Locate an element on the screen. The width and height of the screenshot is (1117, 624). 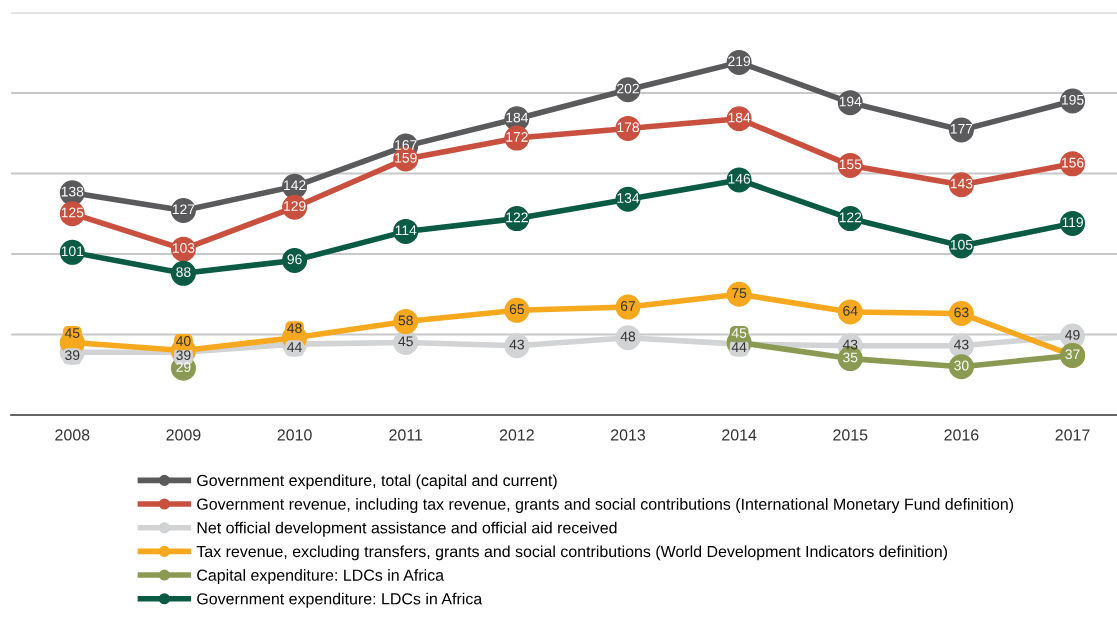
x-tick-label: 2012 is located at coordinates (516, 435).